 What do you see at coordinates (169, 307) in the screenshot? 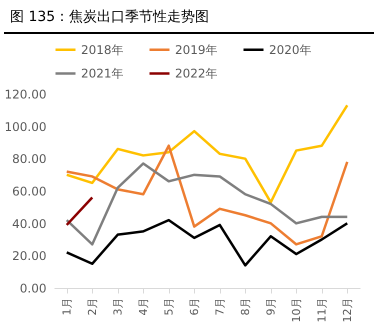
I see `x-tick-label: 5月` at bounding box center [169, 307].